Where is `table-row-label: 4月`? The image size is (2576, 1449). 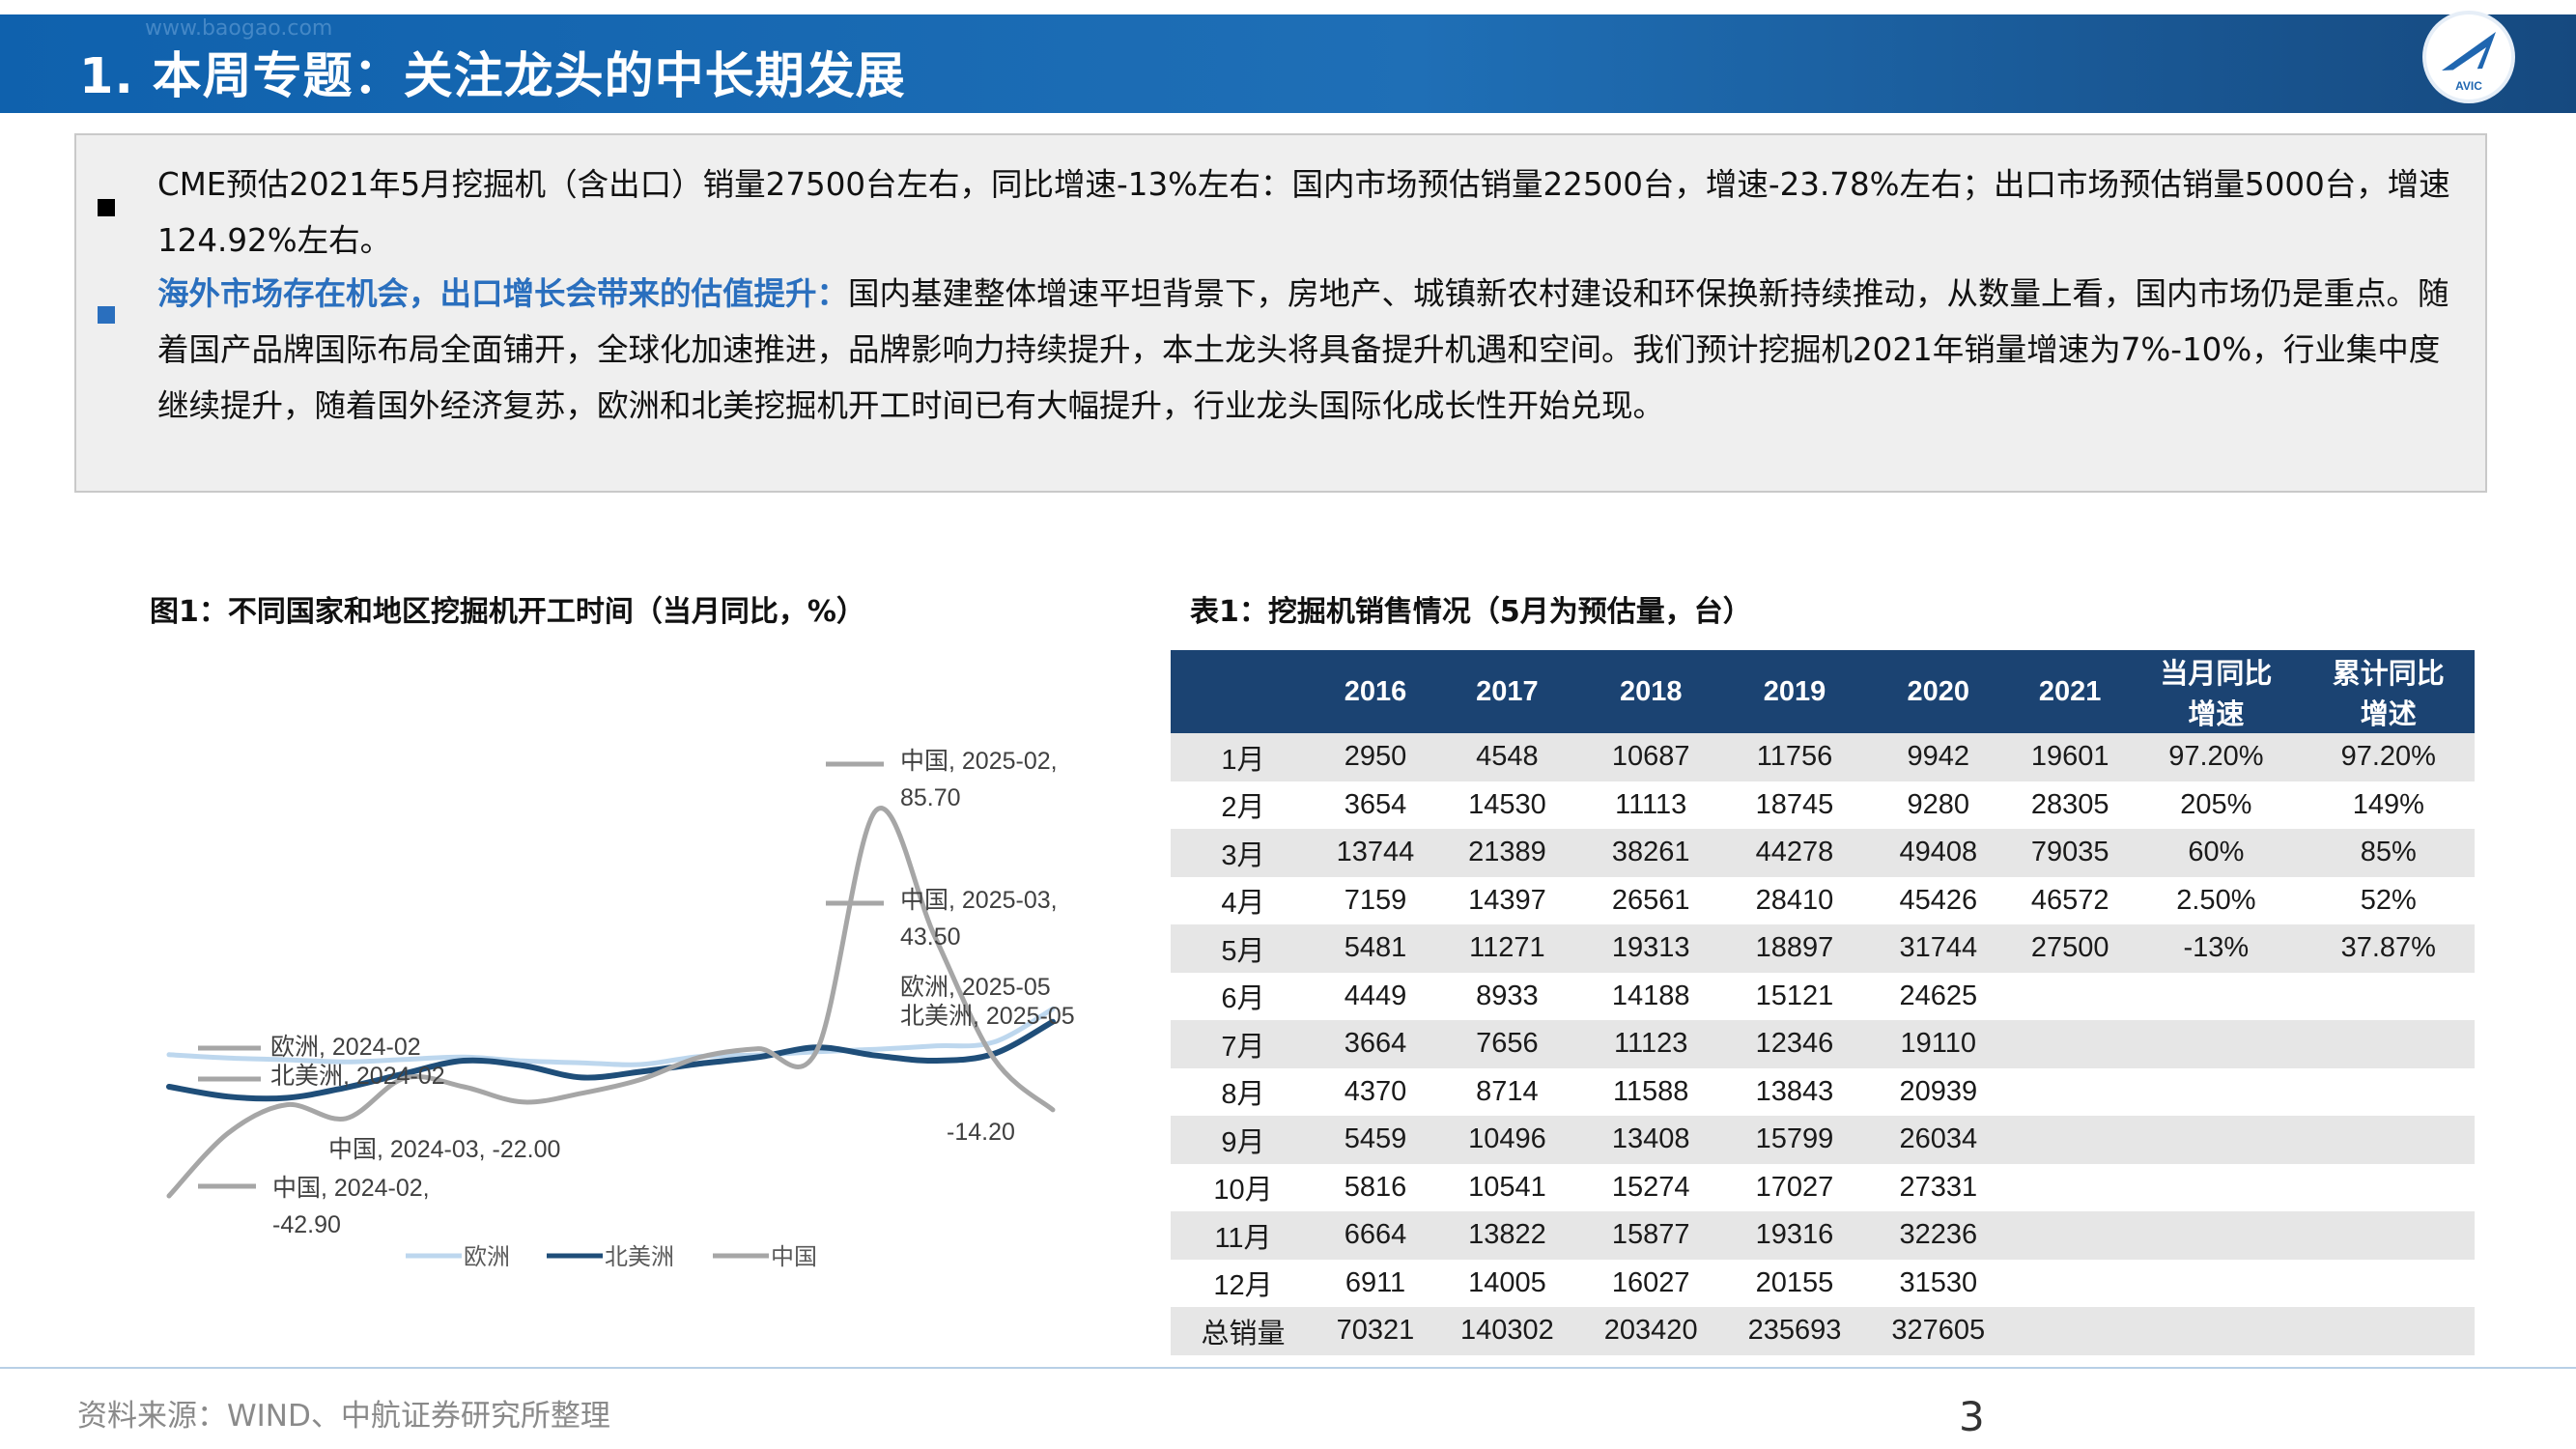
table-row-label: 4月 is located at coordinates (1243, 900).